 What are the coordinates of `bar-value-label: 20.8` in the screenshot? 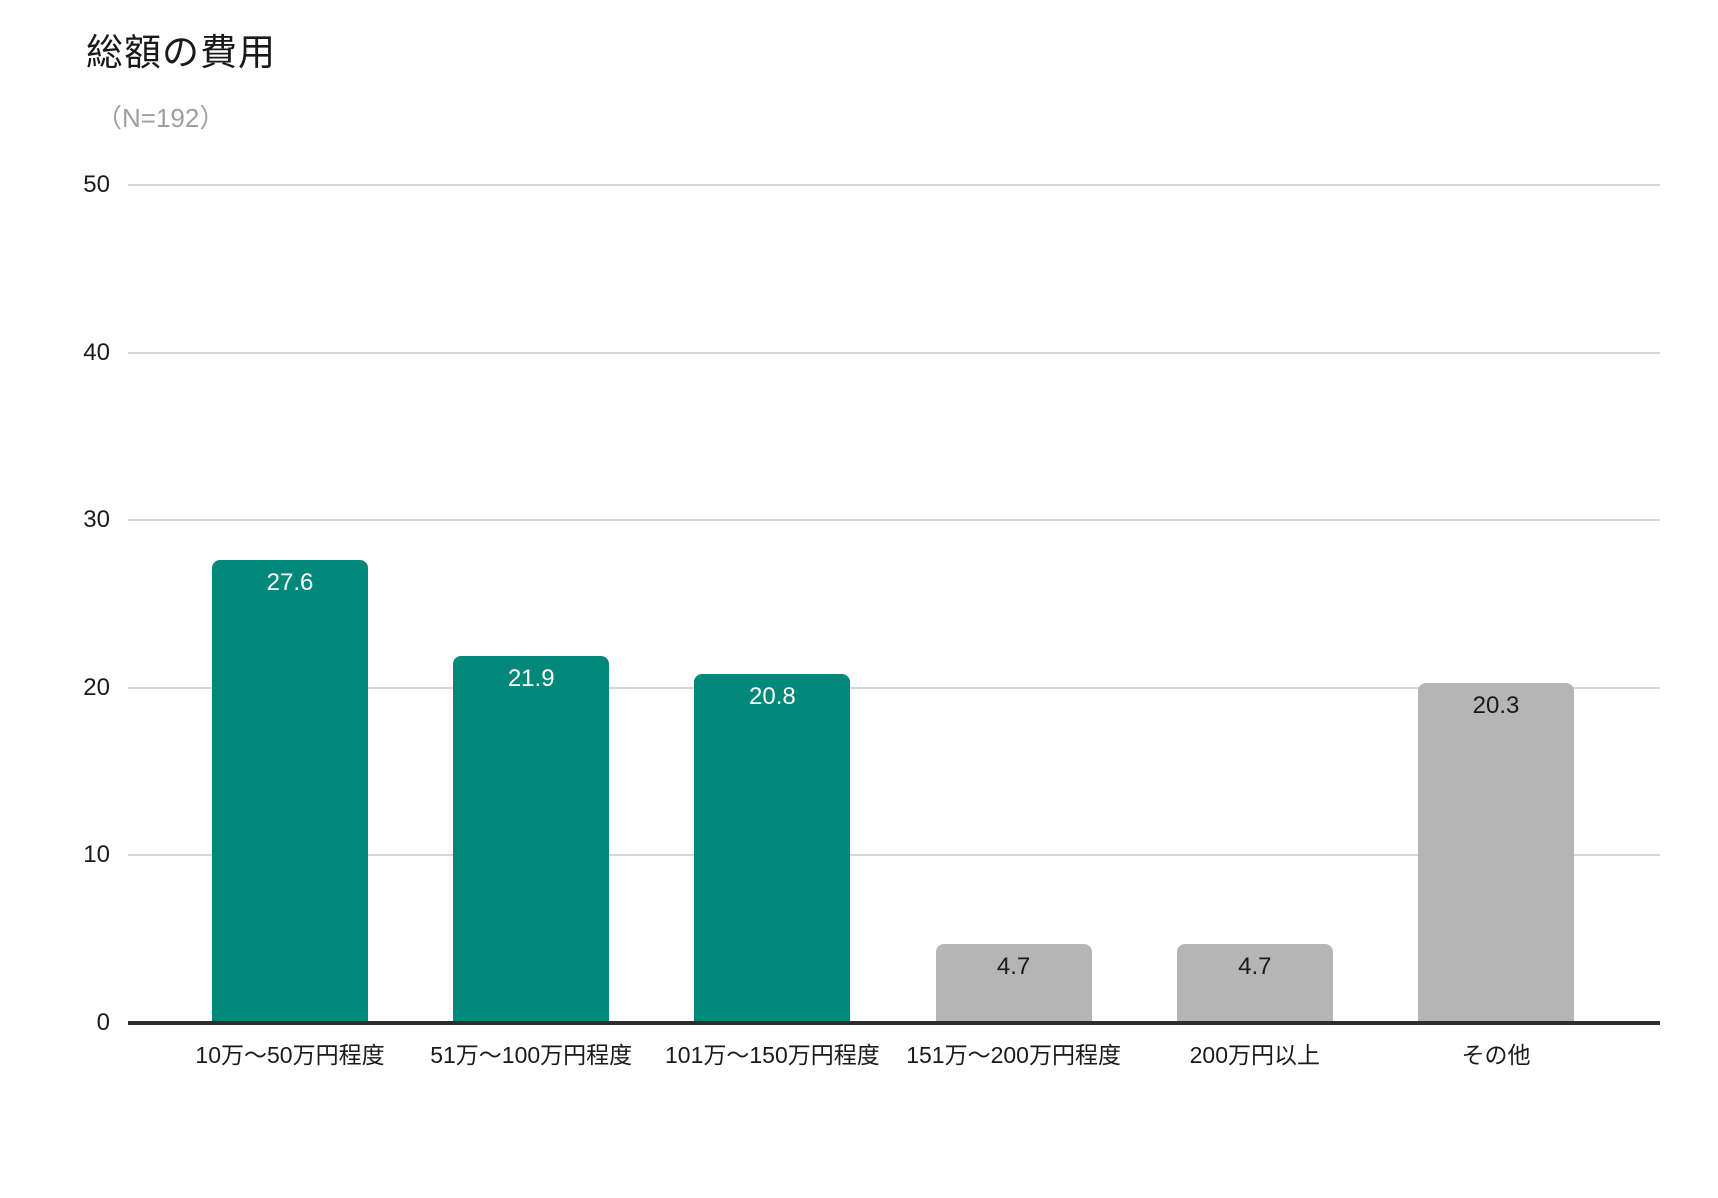 It's located at (772, 697).